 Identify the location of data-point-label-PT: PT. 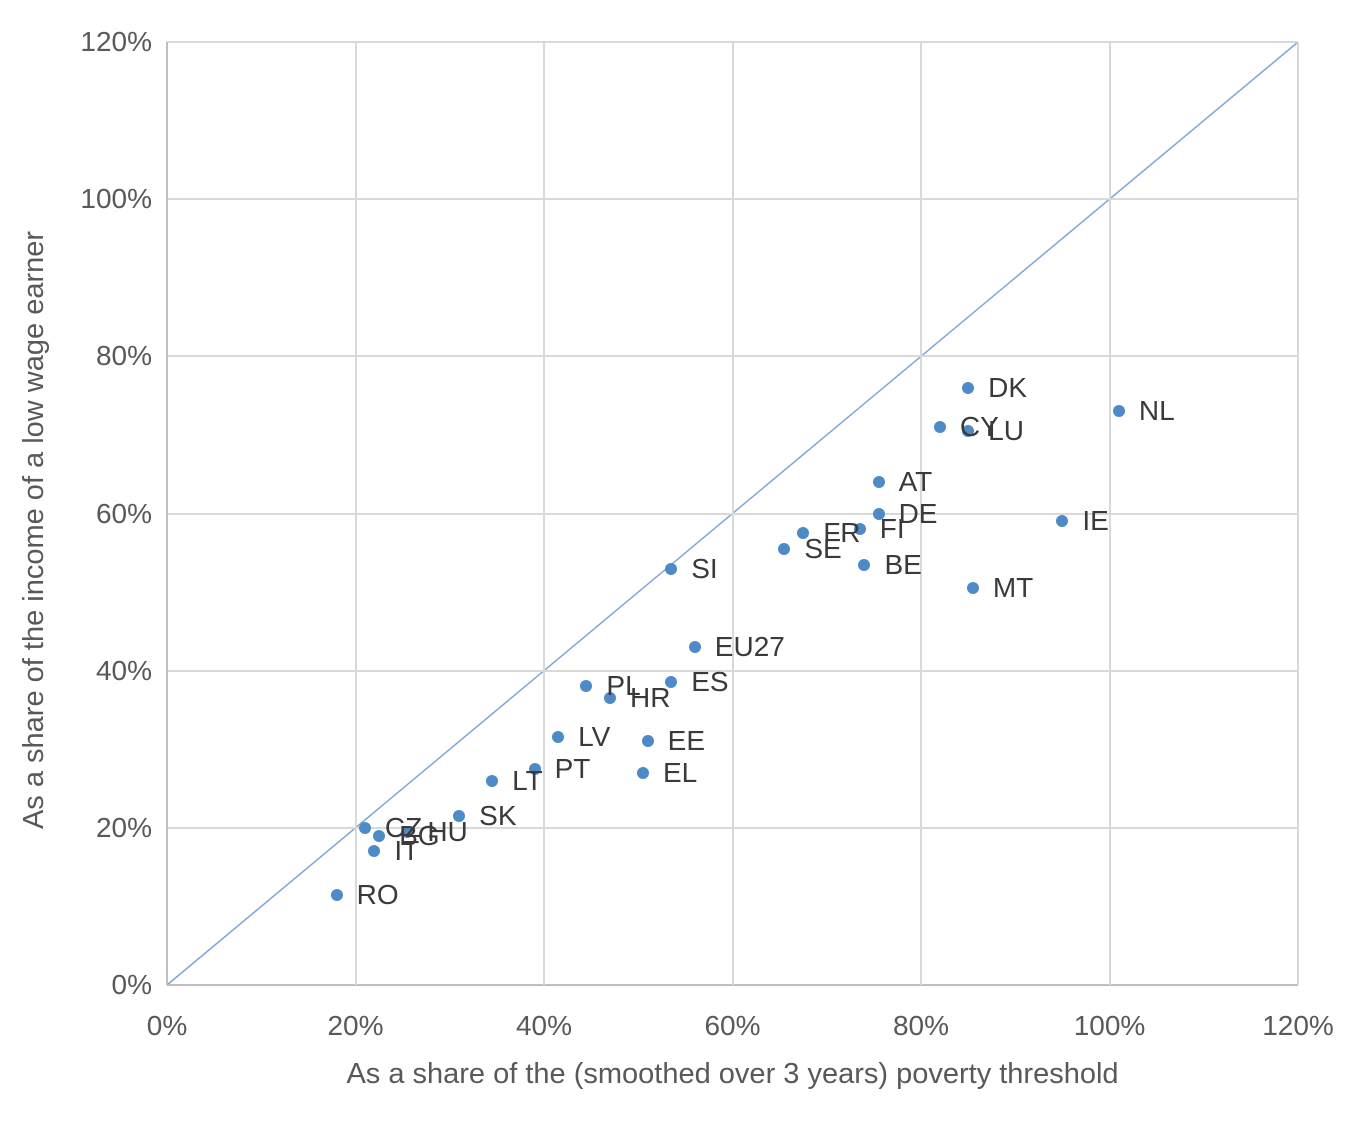
(572, 768).